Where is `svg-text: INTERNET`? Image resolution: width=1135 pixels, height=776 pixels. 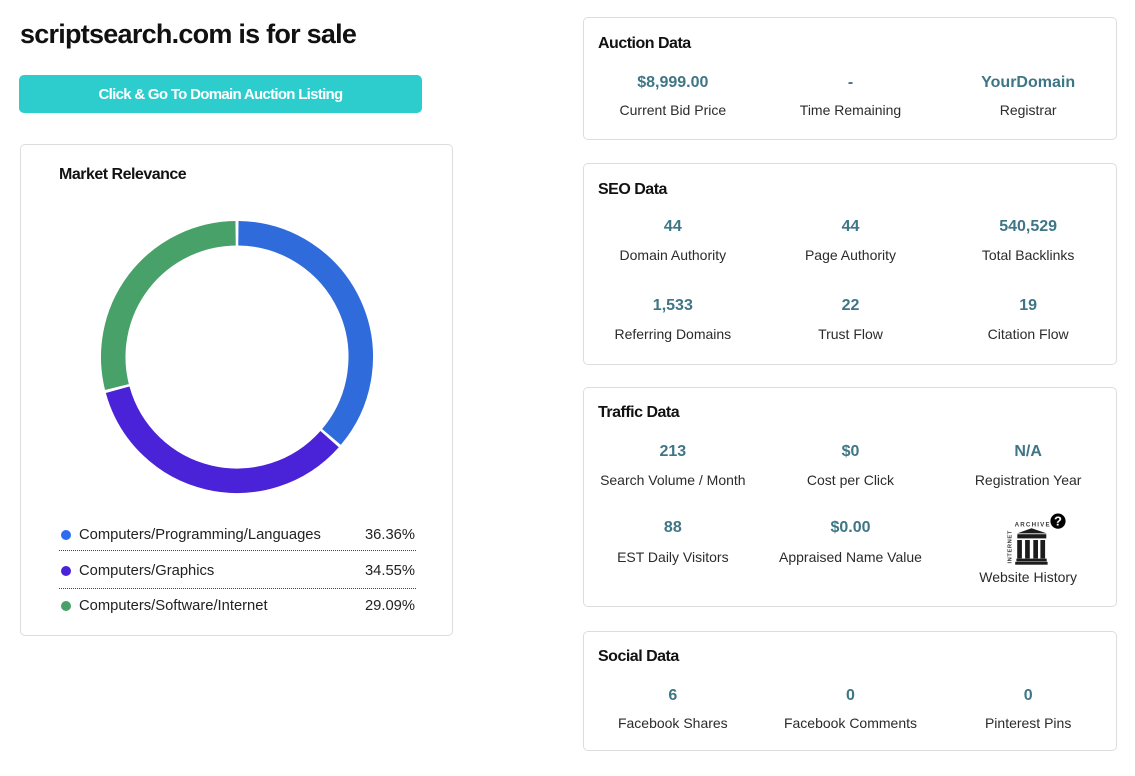
svg-text: INTERNET is located at coordinates (1010, 546).